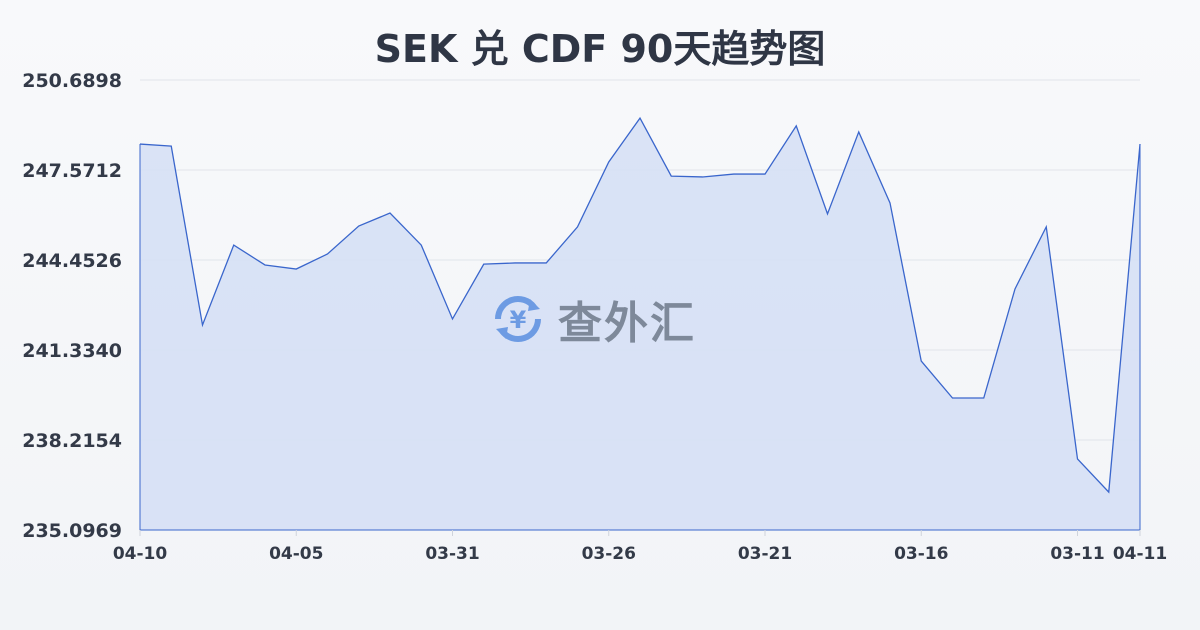 The height and width of the screenshot is (630, 1200). I want to click on y-tick-label: 250.6898, so click(72, 81).